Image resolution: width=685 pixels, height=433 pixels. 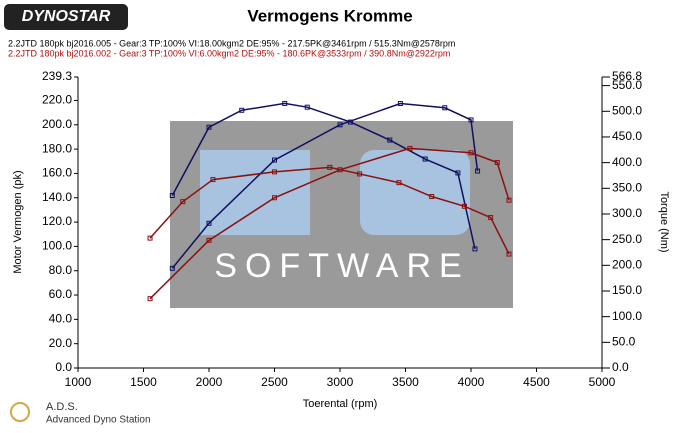 I want to click on x-tick-label: 5000, so click(x=602, y=382).